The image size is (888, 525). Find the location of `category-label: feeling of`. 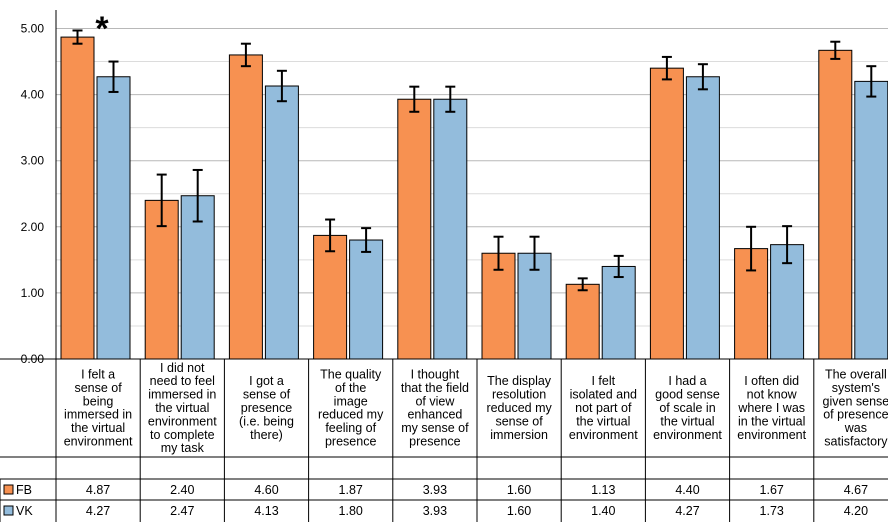

category-label: feeling of is located at coordinates (350, 428).